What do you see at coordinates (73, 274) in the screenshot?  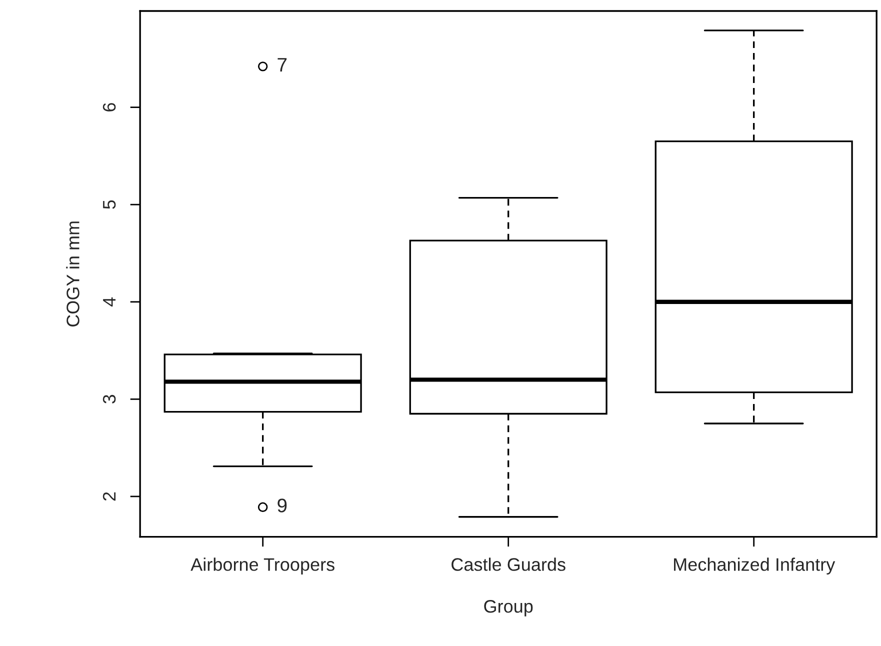 I see `y-axis-title: COGY in mm` at bounding box center [73, 274].